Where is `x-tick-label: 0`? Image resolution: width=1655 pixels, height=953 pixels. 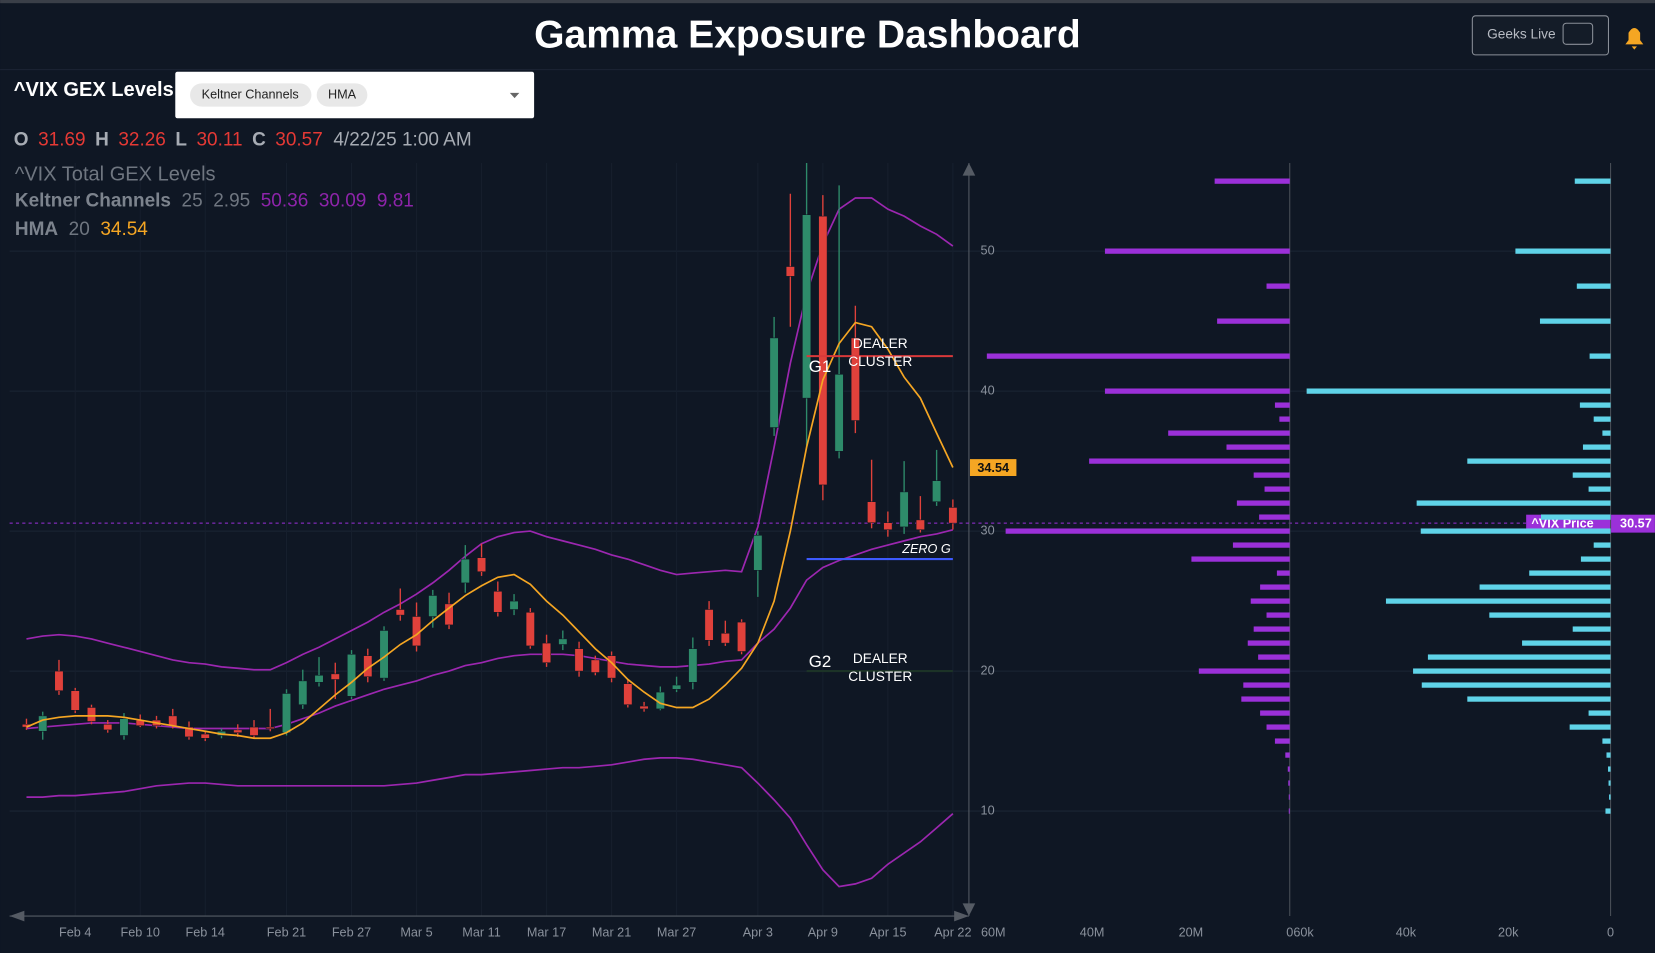 x-tick-label: 0 is located at coordinates (1289, 932).